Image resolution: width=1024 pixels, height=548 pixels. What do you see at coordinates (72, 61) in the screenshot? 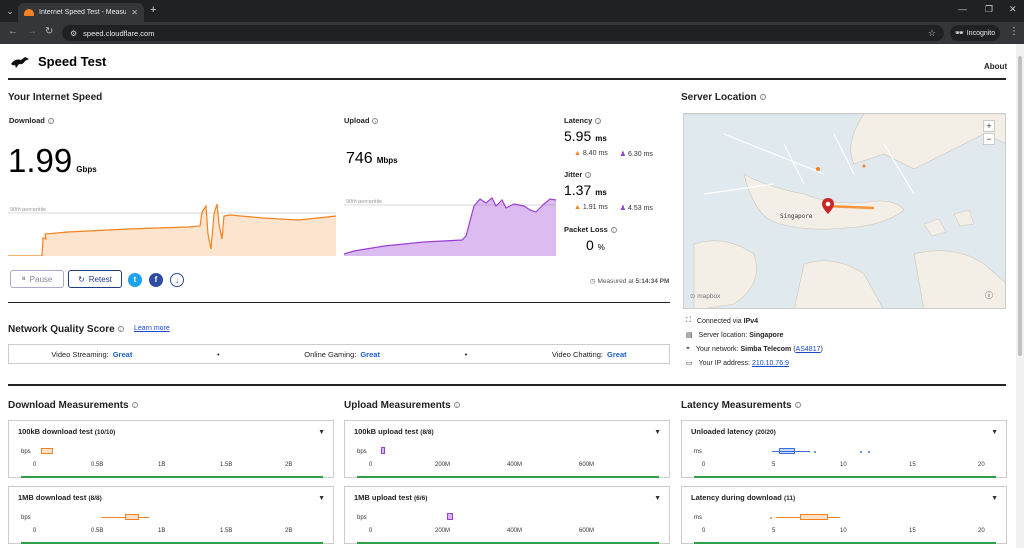
I see `site-title: Speed Test` at bounding box center [72, 61].